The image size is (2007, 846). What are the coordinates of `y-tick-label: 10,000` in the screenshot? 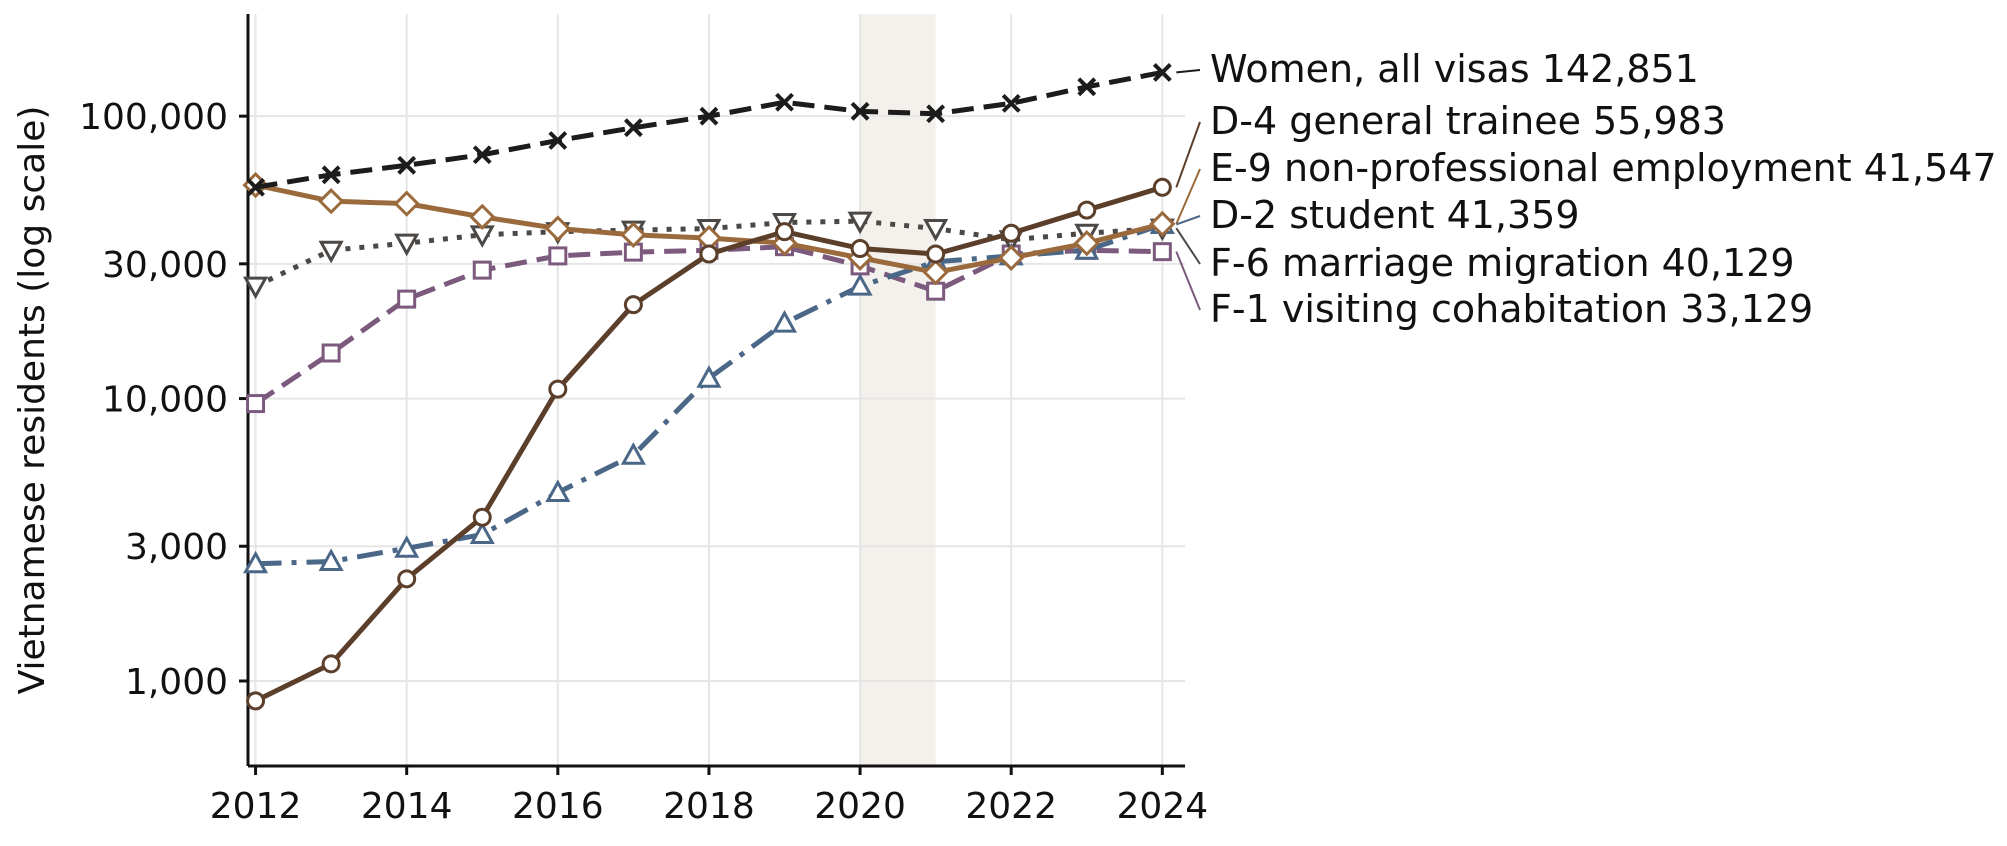 It's located at (165, 400).